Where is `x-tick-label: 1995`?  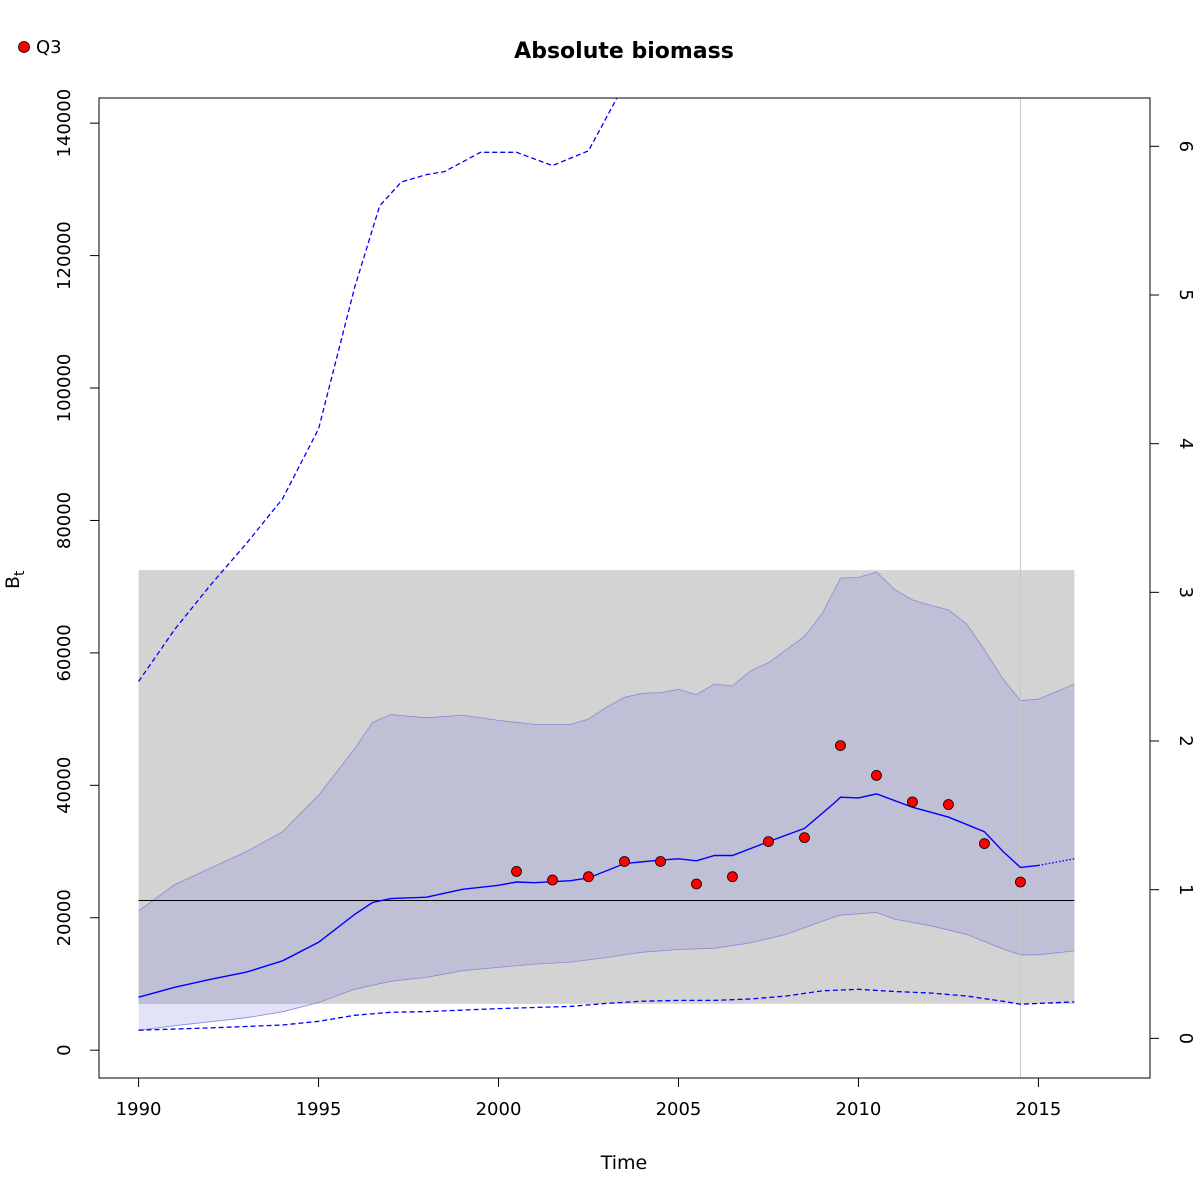
x-tick-label: 1995 is located at coordinates (319, 1109).